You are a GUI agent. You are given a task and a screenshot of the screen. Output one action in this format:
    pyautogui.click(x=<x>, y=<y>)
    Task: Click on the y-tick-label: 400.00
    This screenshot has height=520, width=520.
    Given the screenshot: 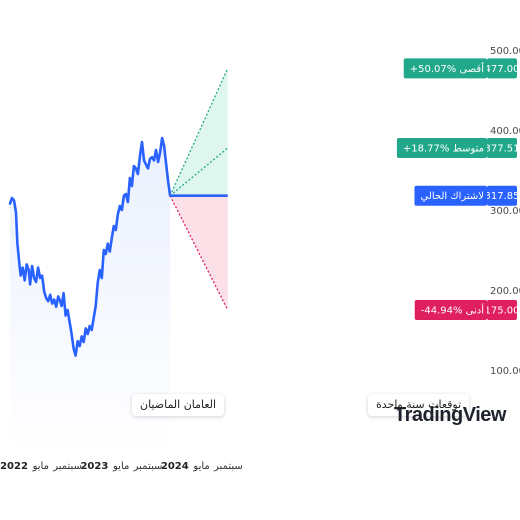 What is the action you would take?
    pyautogui.click(x=505, y=131)
    